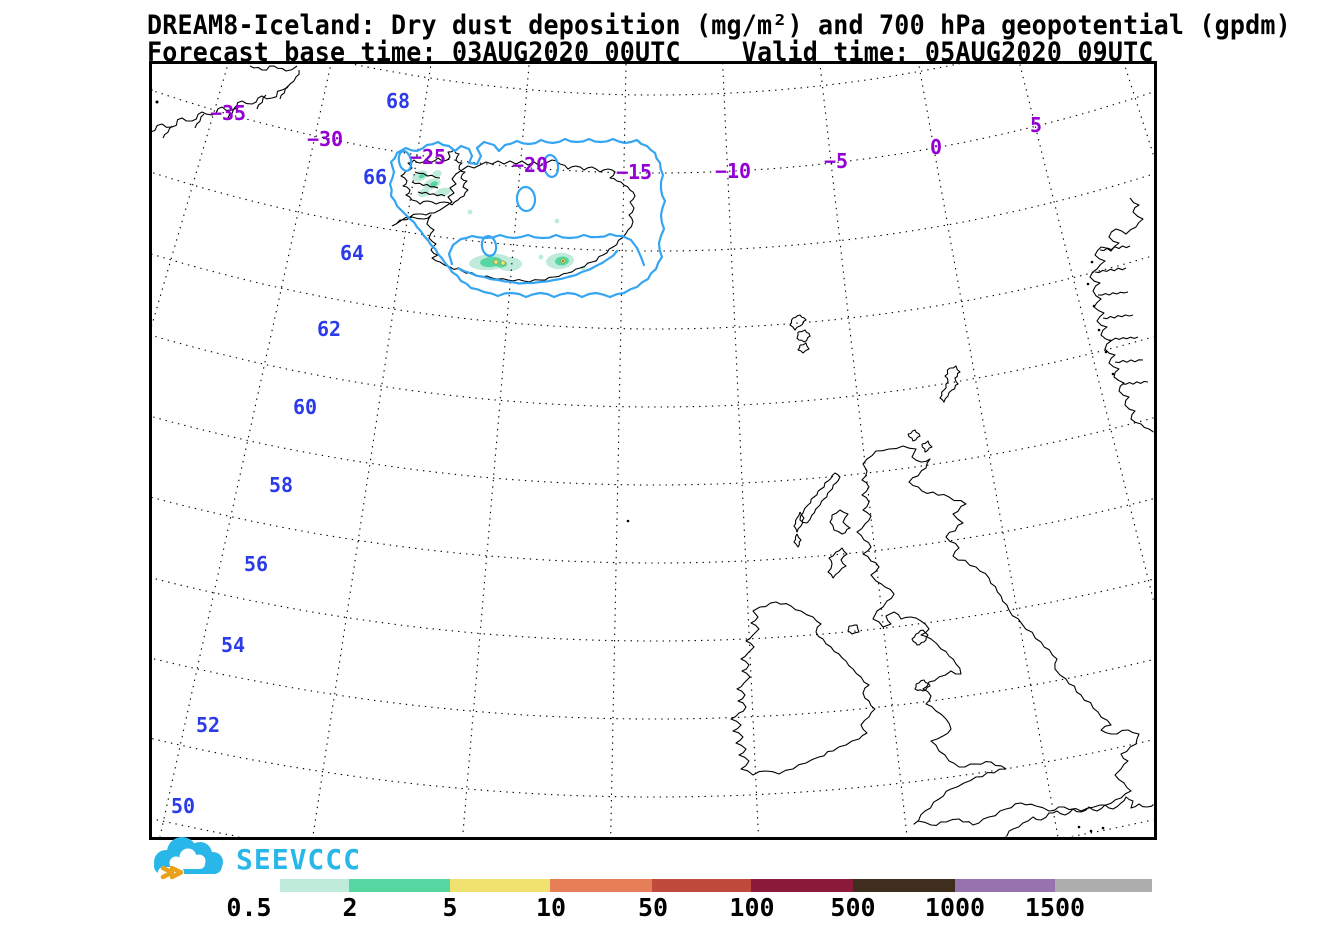  I want to click on coastline-great-britain, so click(998, 635).